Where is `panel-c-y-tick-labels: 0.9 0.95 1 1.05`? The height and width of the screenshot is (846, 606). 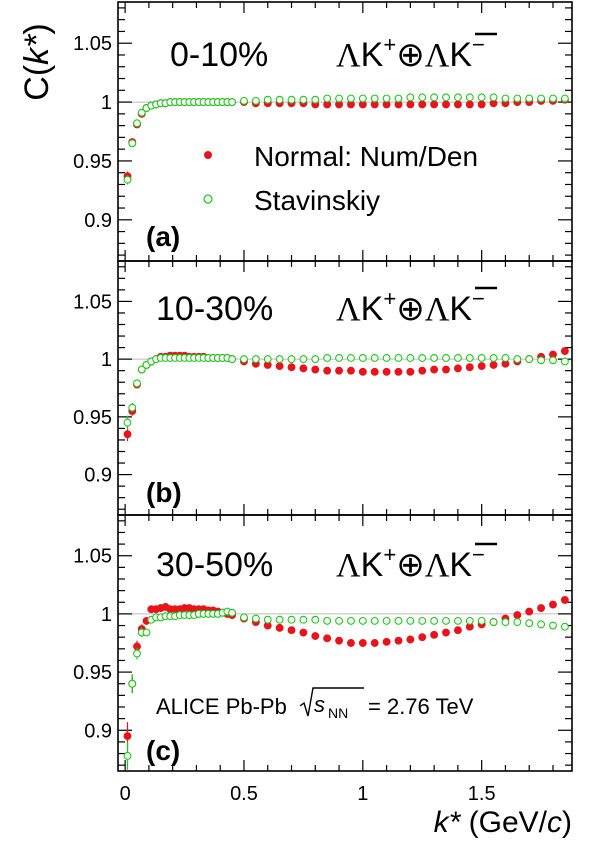 panel-c-y-tick-labels: 0.9 0.95 1 1.05 is located at coordinates (92, 644).